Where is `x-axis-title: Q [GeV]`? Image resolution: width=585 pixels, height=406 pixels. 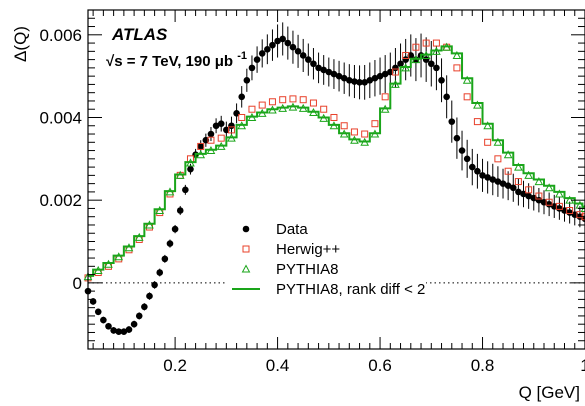
x-axis-title: Q [GeV] is located at coordinates (549, 392).